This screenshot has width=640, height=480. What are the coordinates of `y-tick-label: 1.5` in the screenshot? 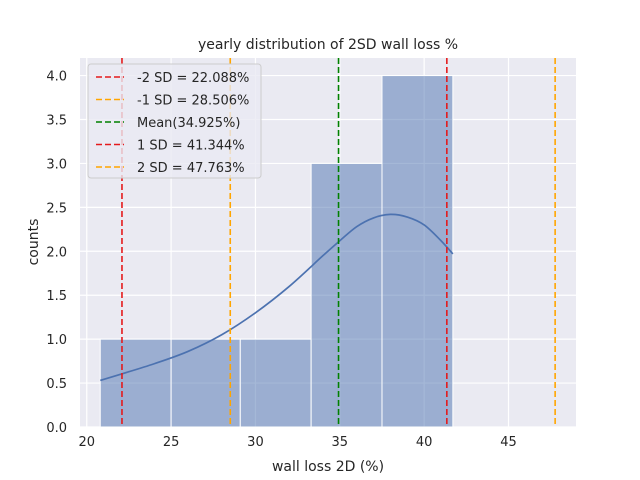 It's located at (56, 296).